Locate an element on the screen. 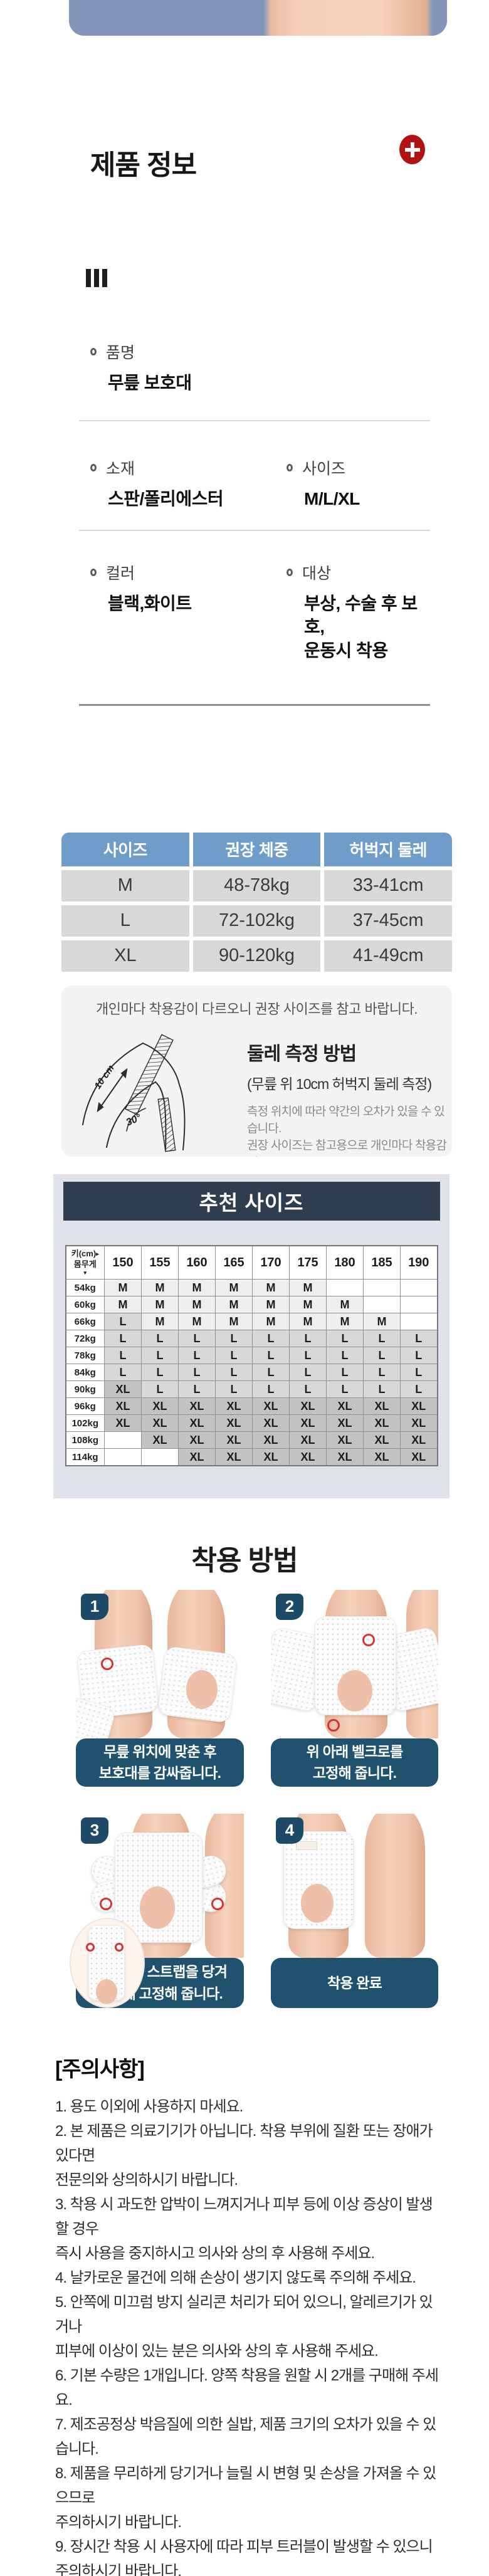 Image resolution: width=489 pixels, height=2576 pixels. size-table-cell: 41-49cm is located at coordinates (388, 956).